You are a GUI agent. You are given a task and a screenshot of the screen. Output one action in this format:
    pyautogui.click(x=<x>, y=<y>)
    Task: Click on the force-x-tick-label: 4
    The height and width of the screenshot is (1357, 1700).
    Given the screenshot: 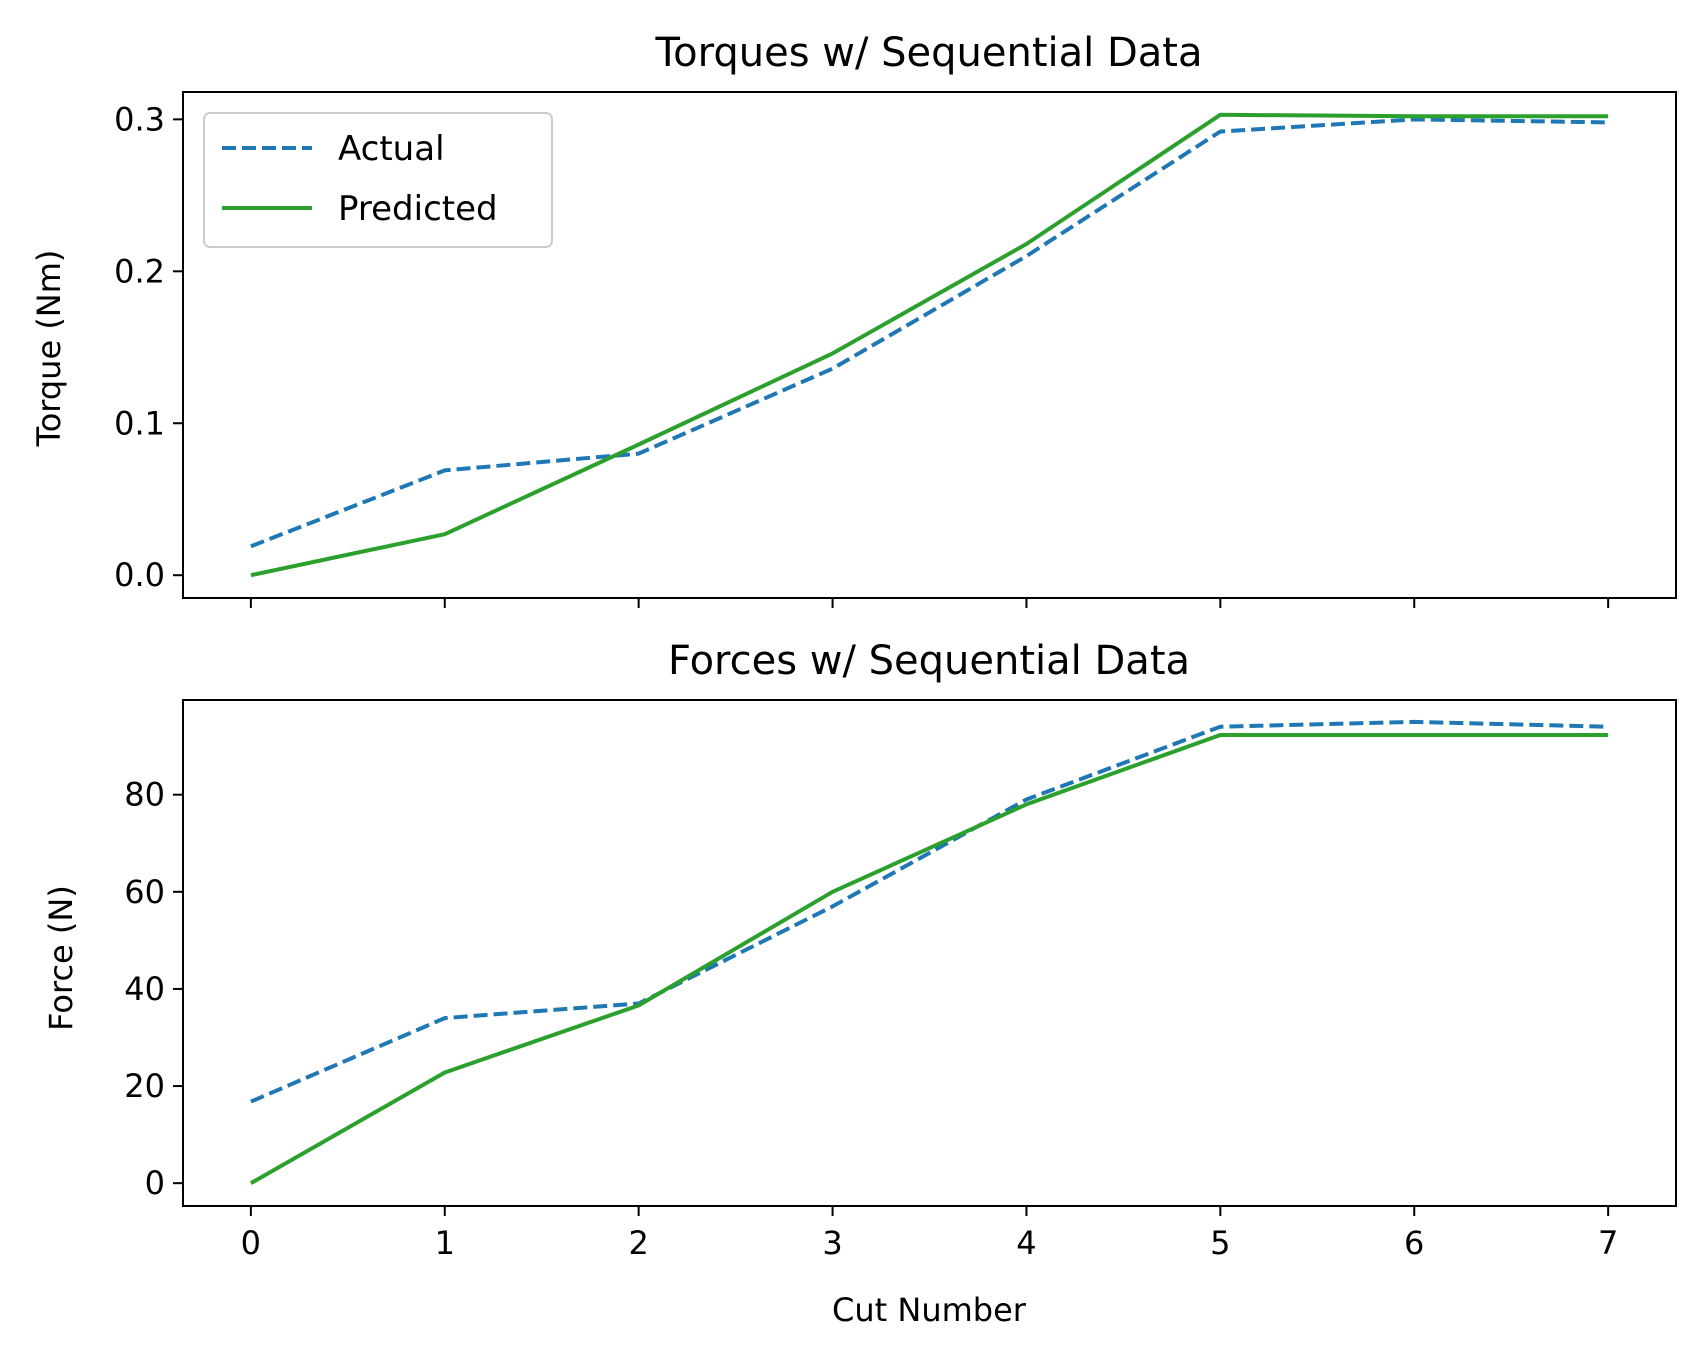 What is the action you would take?
    pyautogui.click(x=1026, y=1243)
    